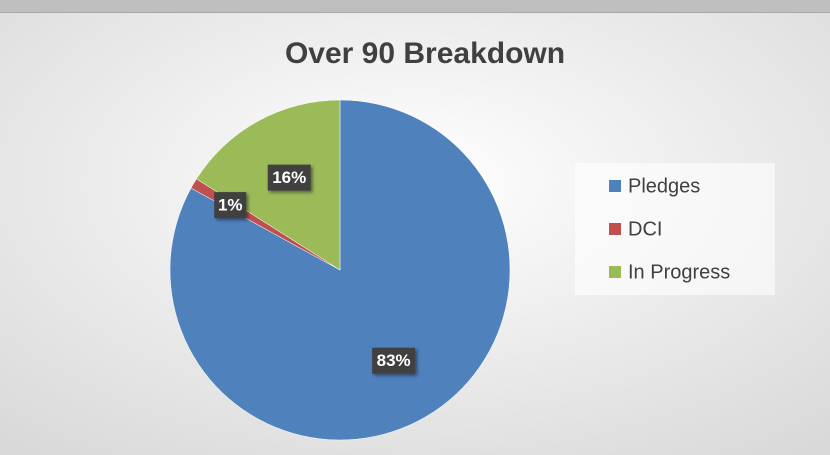 This screenshot has width=830, height=455. What do you see at coordinates (415, 6) in the screenshot?
I see `top-strip` at bounding box center [415, 6].